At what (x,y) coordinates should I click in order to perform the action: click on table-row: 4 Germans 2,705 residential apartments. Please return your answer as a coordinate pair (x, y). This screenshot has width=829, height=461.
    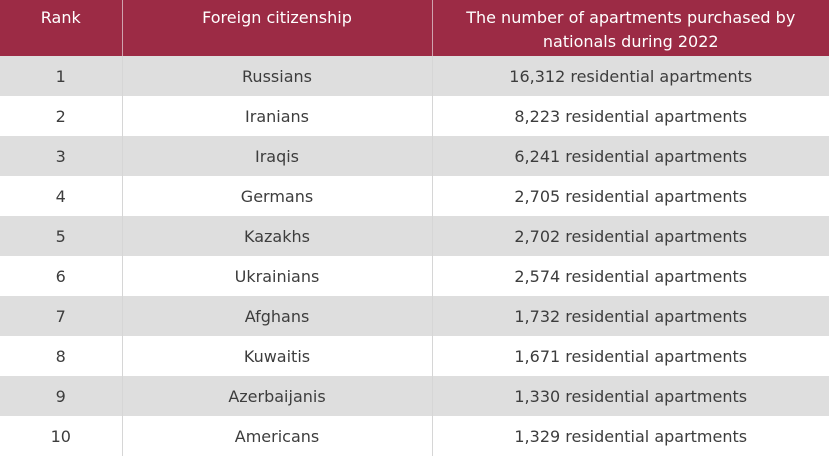
    Looking at the image, I should click on (414, 196).